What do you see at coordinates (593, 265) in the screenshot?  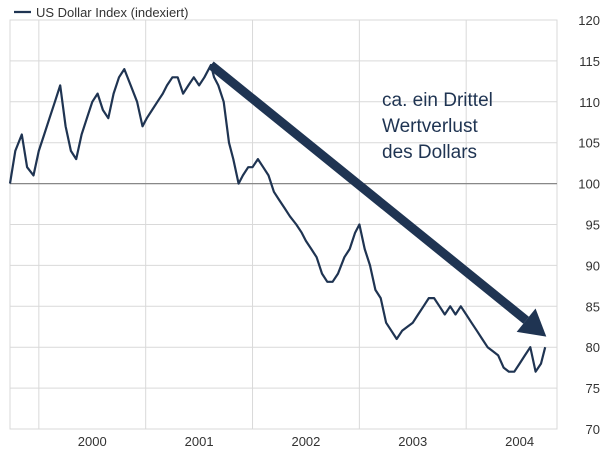 I see `y-tick-label: 90` at bounding box center [593, 265].